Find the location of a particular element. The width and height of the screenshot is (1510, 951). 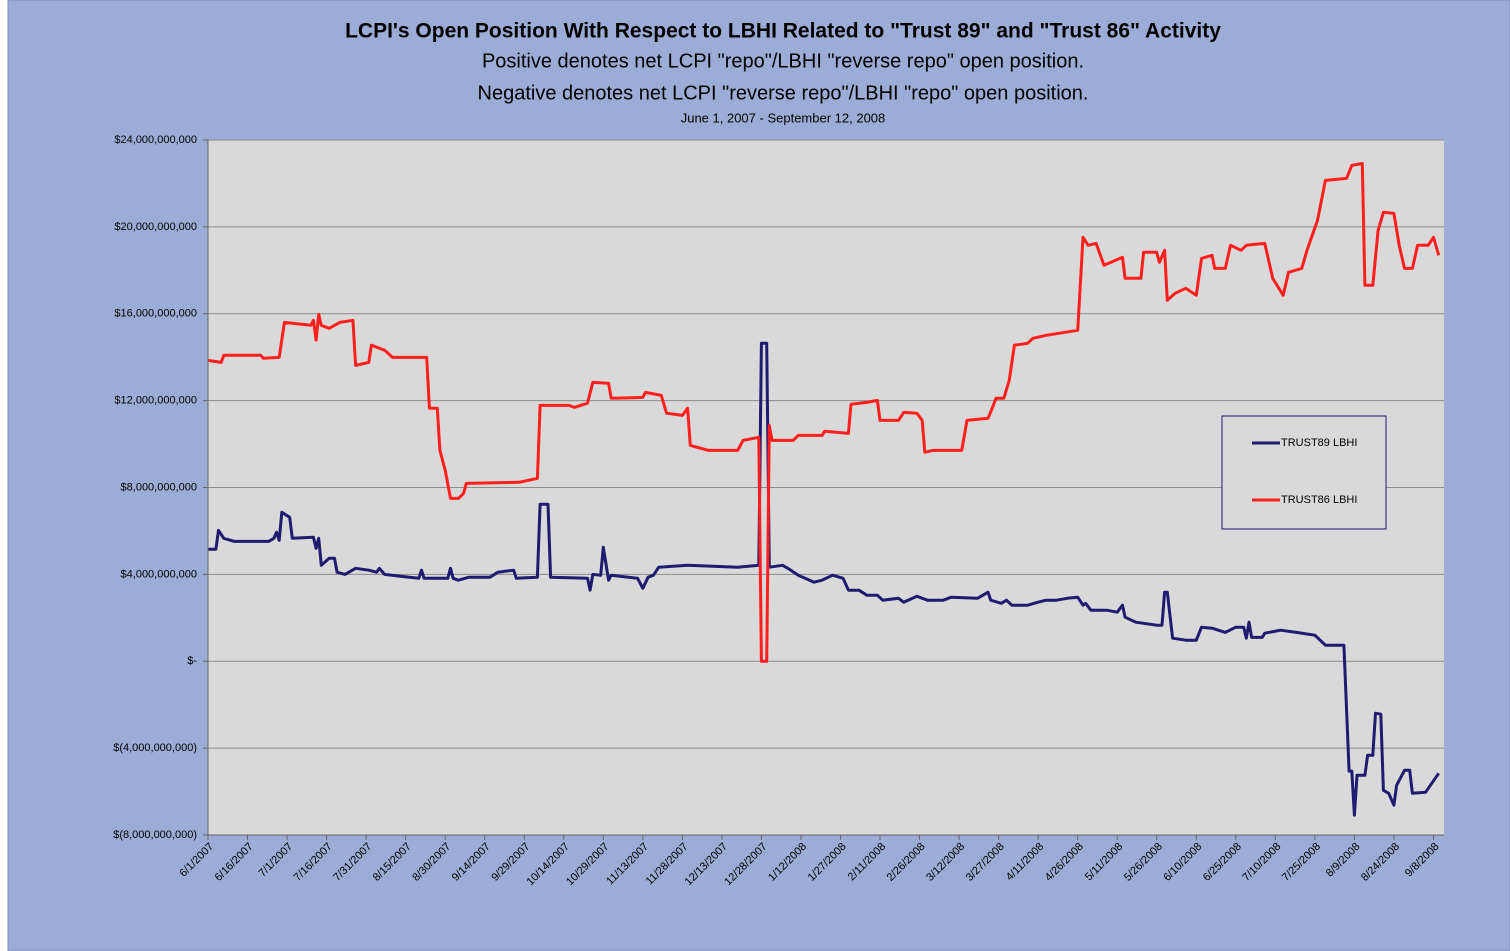

legend-label: TRUST86 LBHI is located at coordinates (1319, 500).